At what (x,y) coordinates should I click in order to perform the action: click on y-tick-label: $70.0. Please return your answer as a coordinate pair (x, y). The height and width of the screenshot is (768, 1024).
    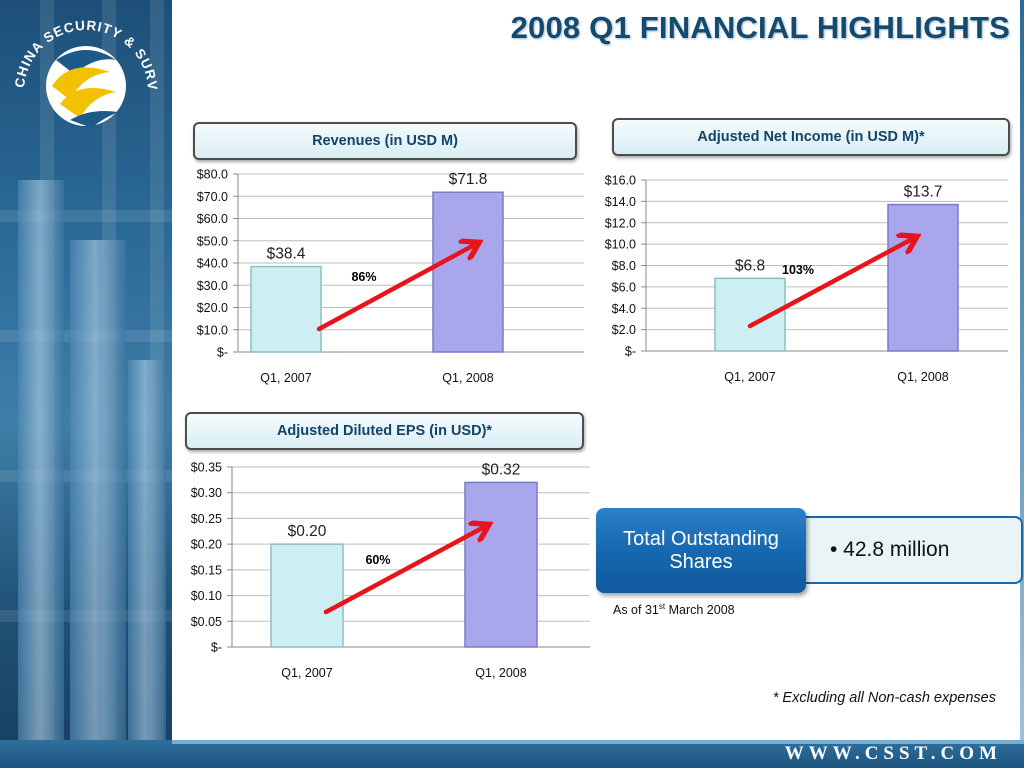
    Looking at the image, I should click on (212, 197).